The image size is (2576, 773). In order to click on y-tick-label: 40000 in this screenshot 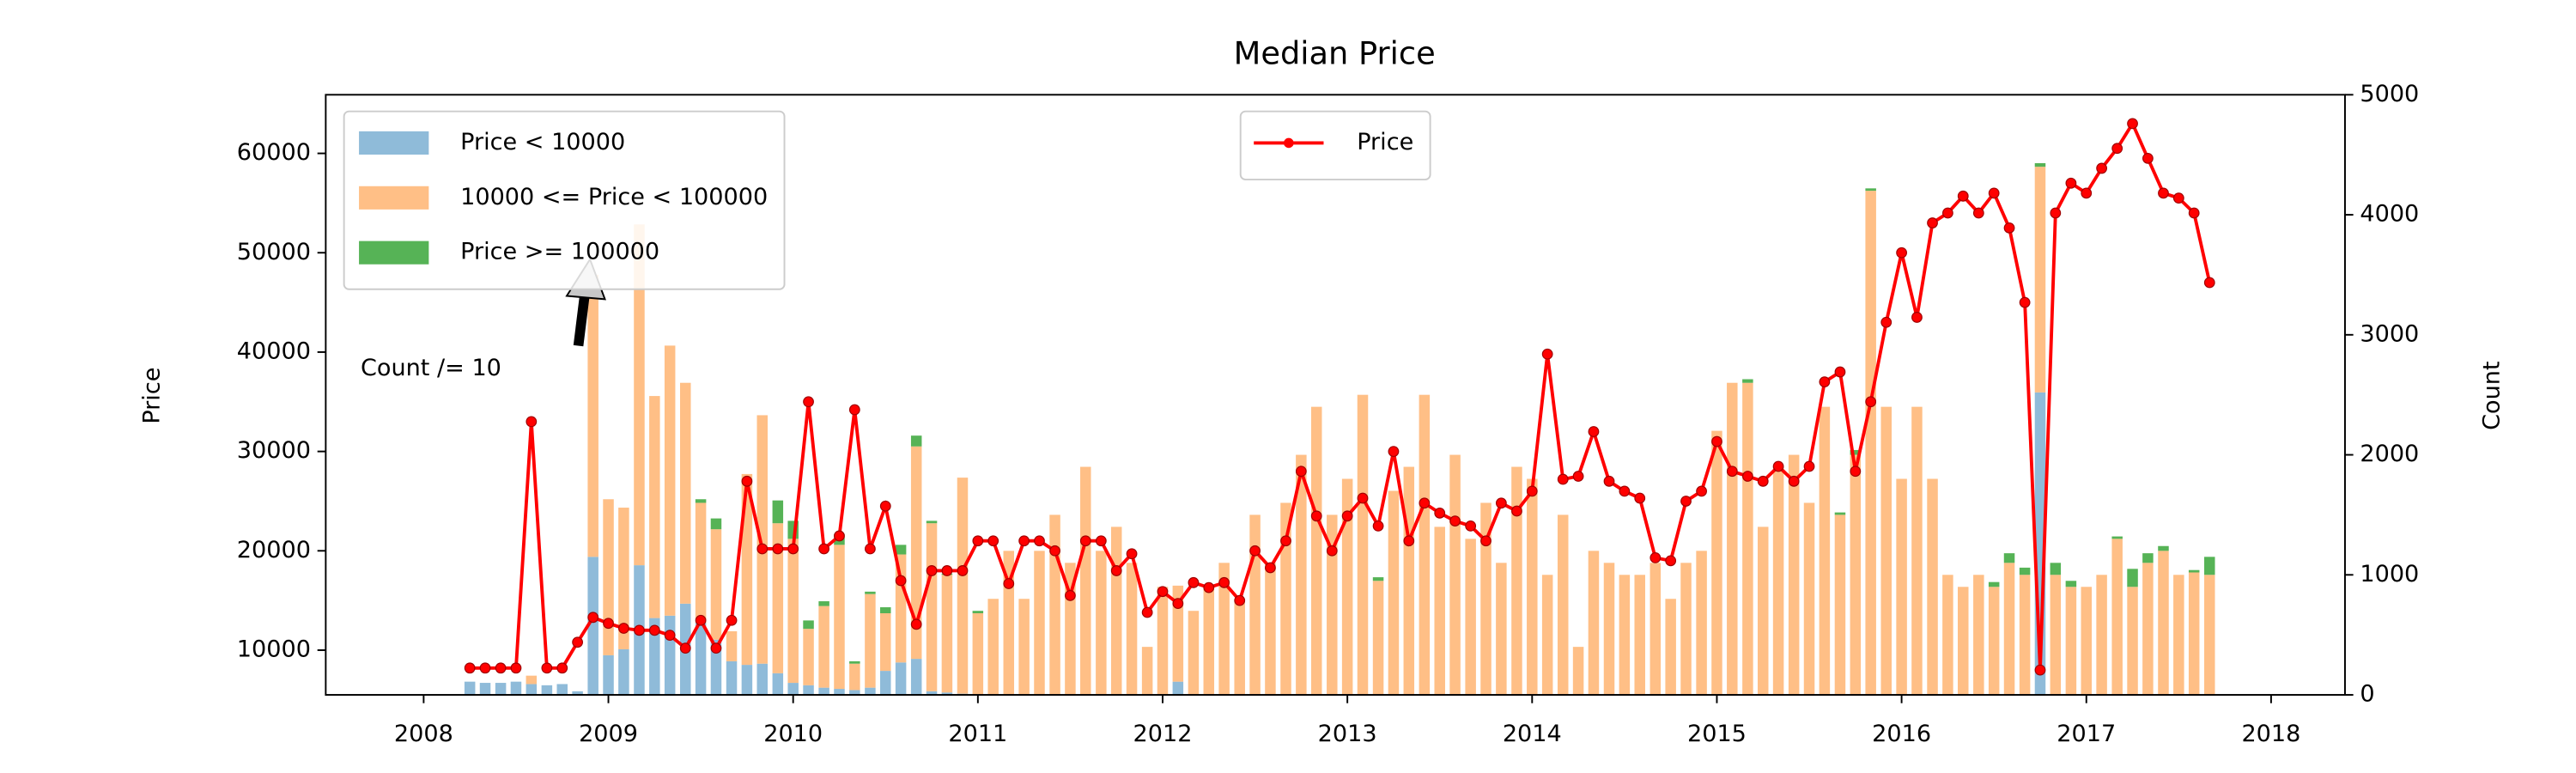, I will do `click(274, 351)`.